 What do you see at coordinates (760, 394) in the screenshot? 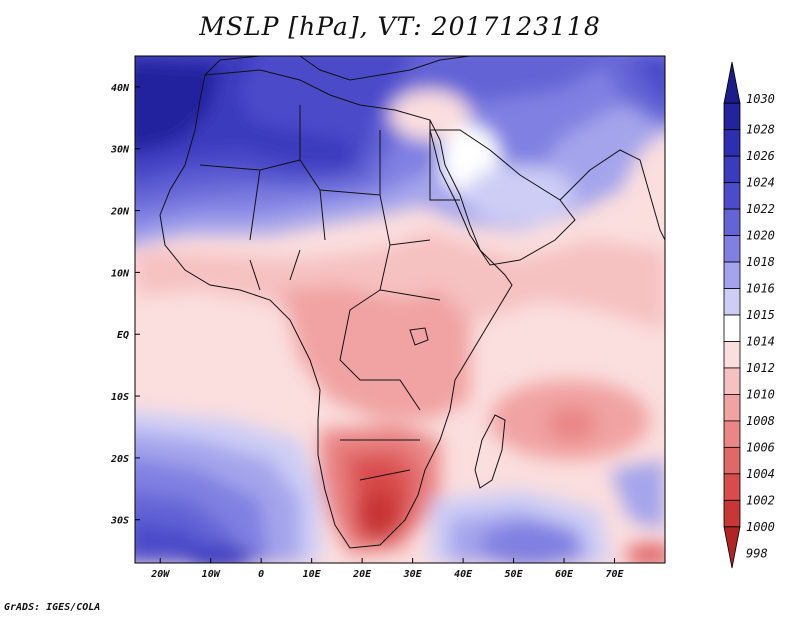
I see `colorbar-label: 1010` at bounding box center [760, 394].